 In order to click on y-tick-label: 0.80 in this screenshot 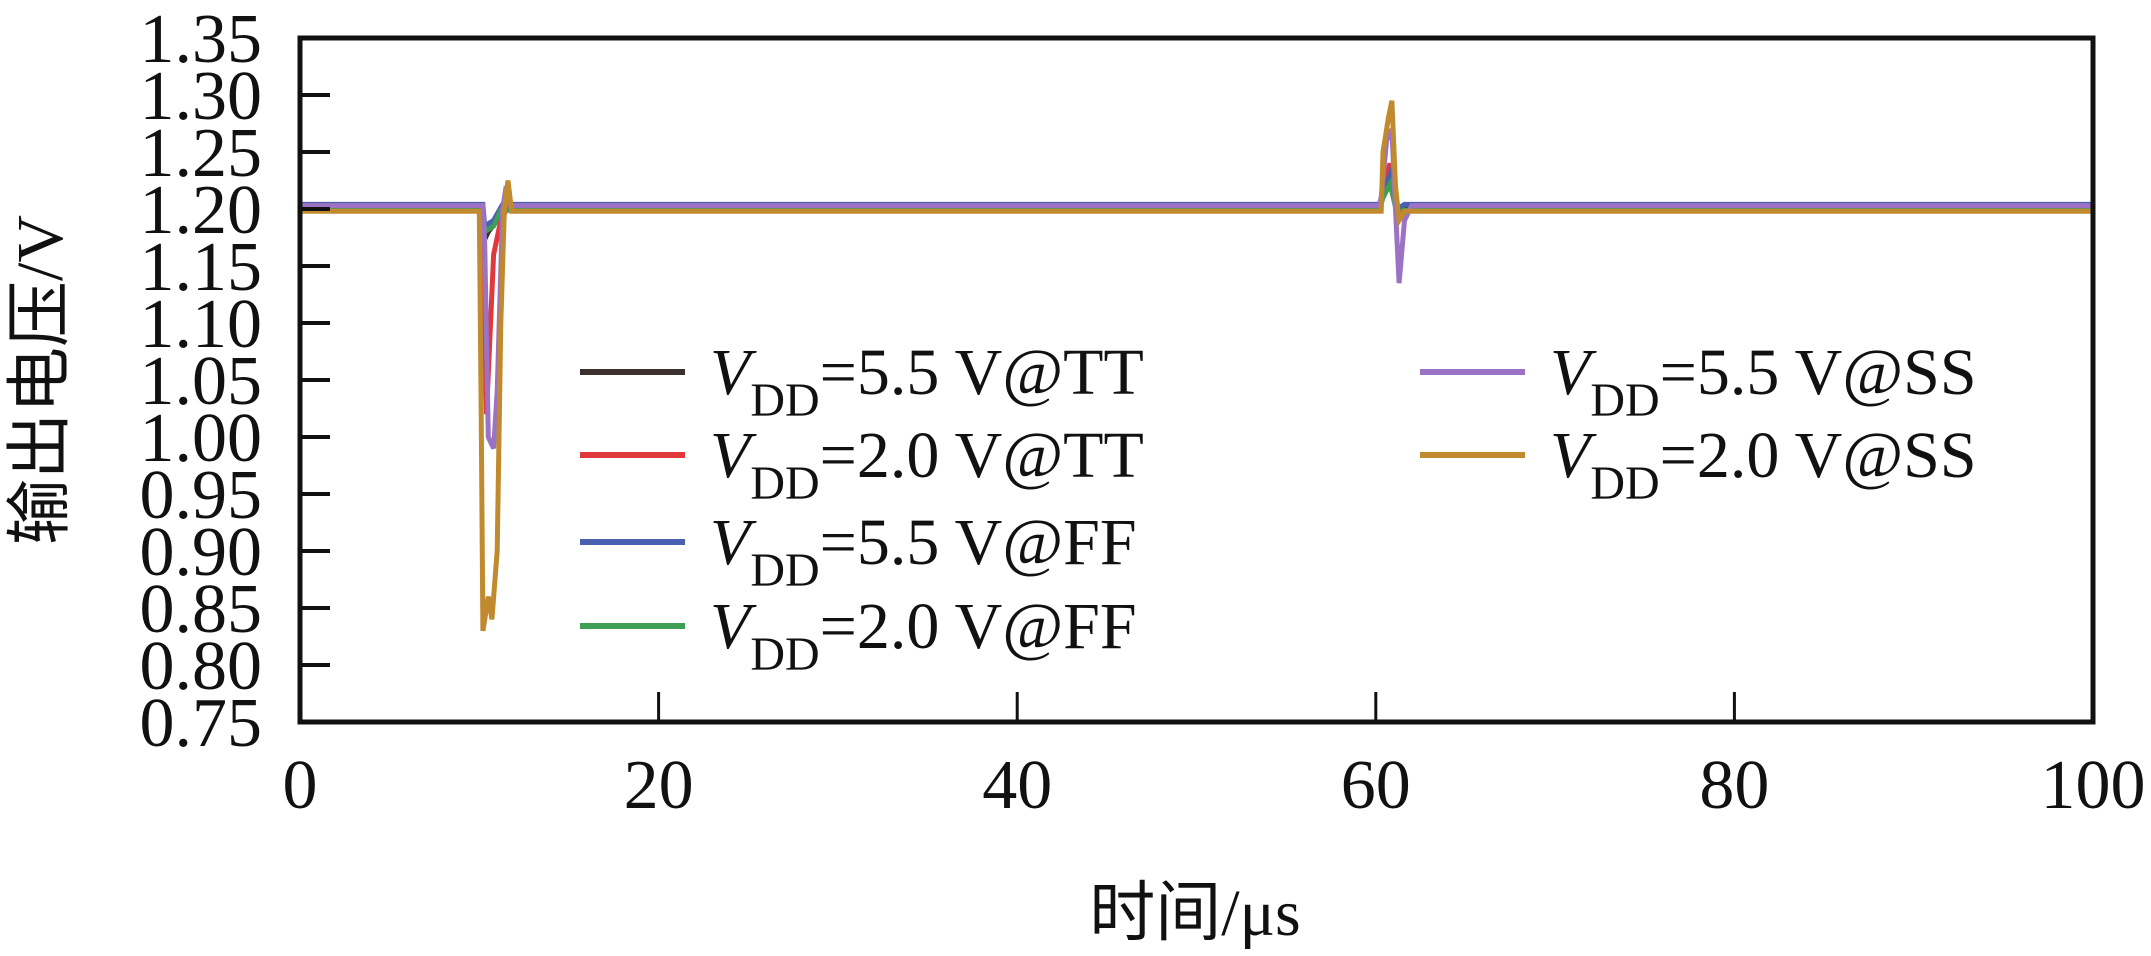, I will do `click(201, 666)`.